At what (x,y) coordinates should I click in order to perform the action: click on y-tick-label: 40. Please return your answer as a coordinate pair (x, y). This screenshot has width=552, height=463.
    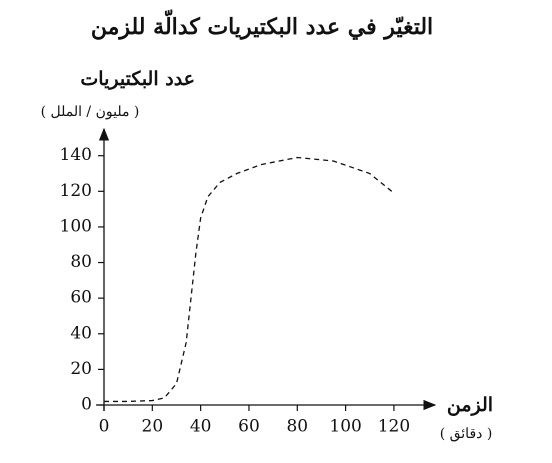
    Looking at the image, I should click on (81, 333).